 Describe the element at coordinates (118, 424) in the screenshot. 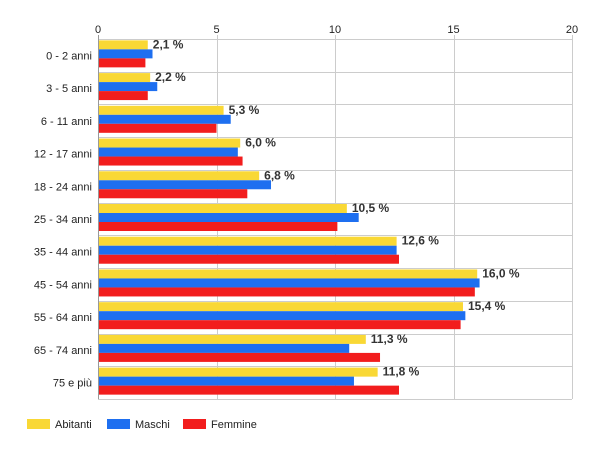

I see `legend-swatch-maschi` at that location.